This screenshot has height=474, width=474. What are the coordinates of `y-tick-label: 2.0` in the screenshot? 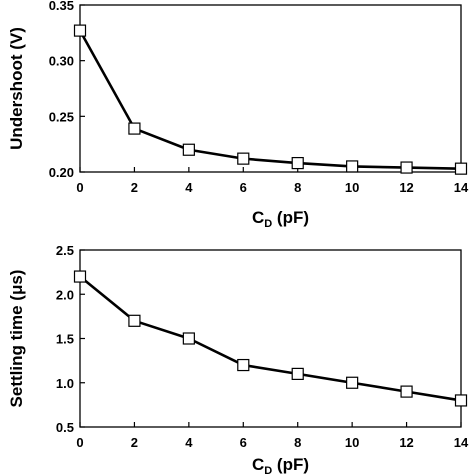 It's located at (65, 294).